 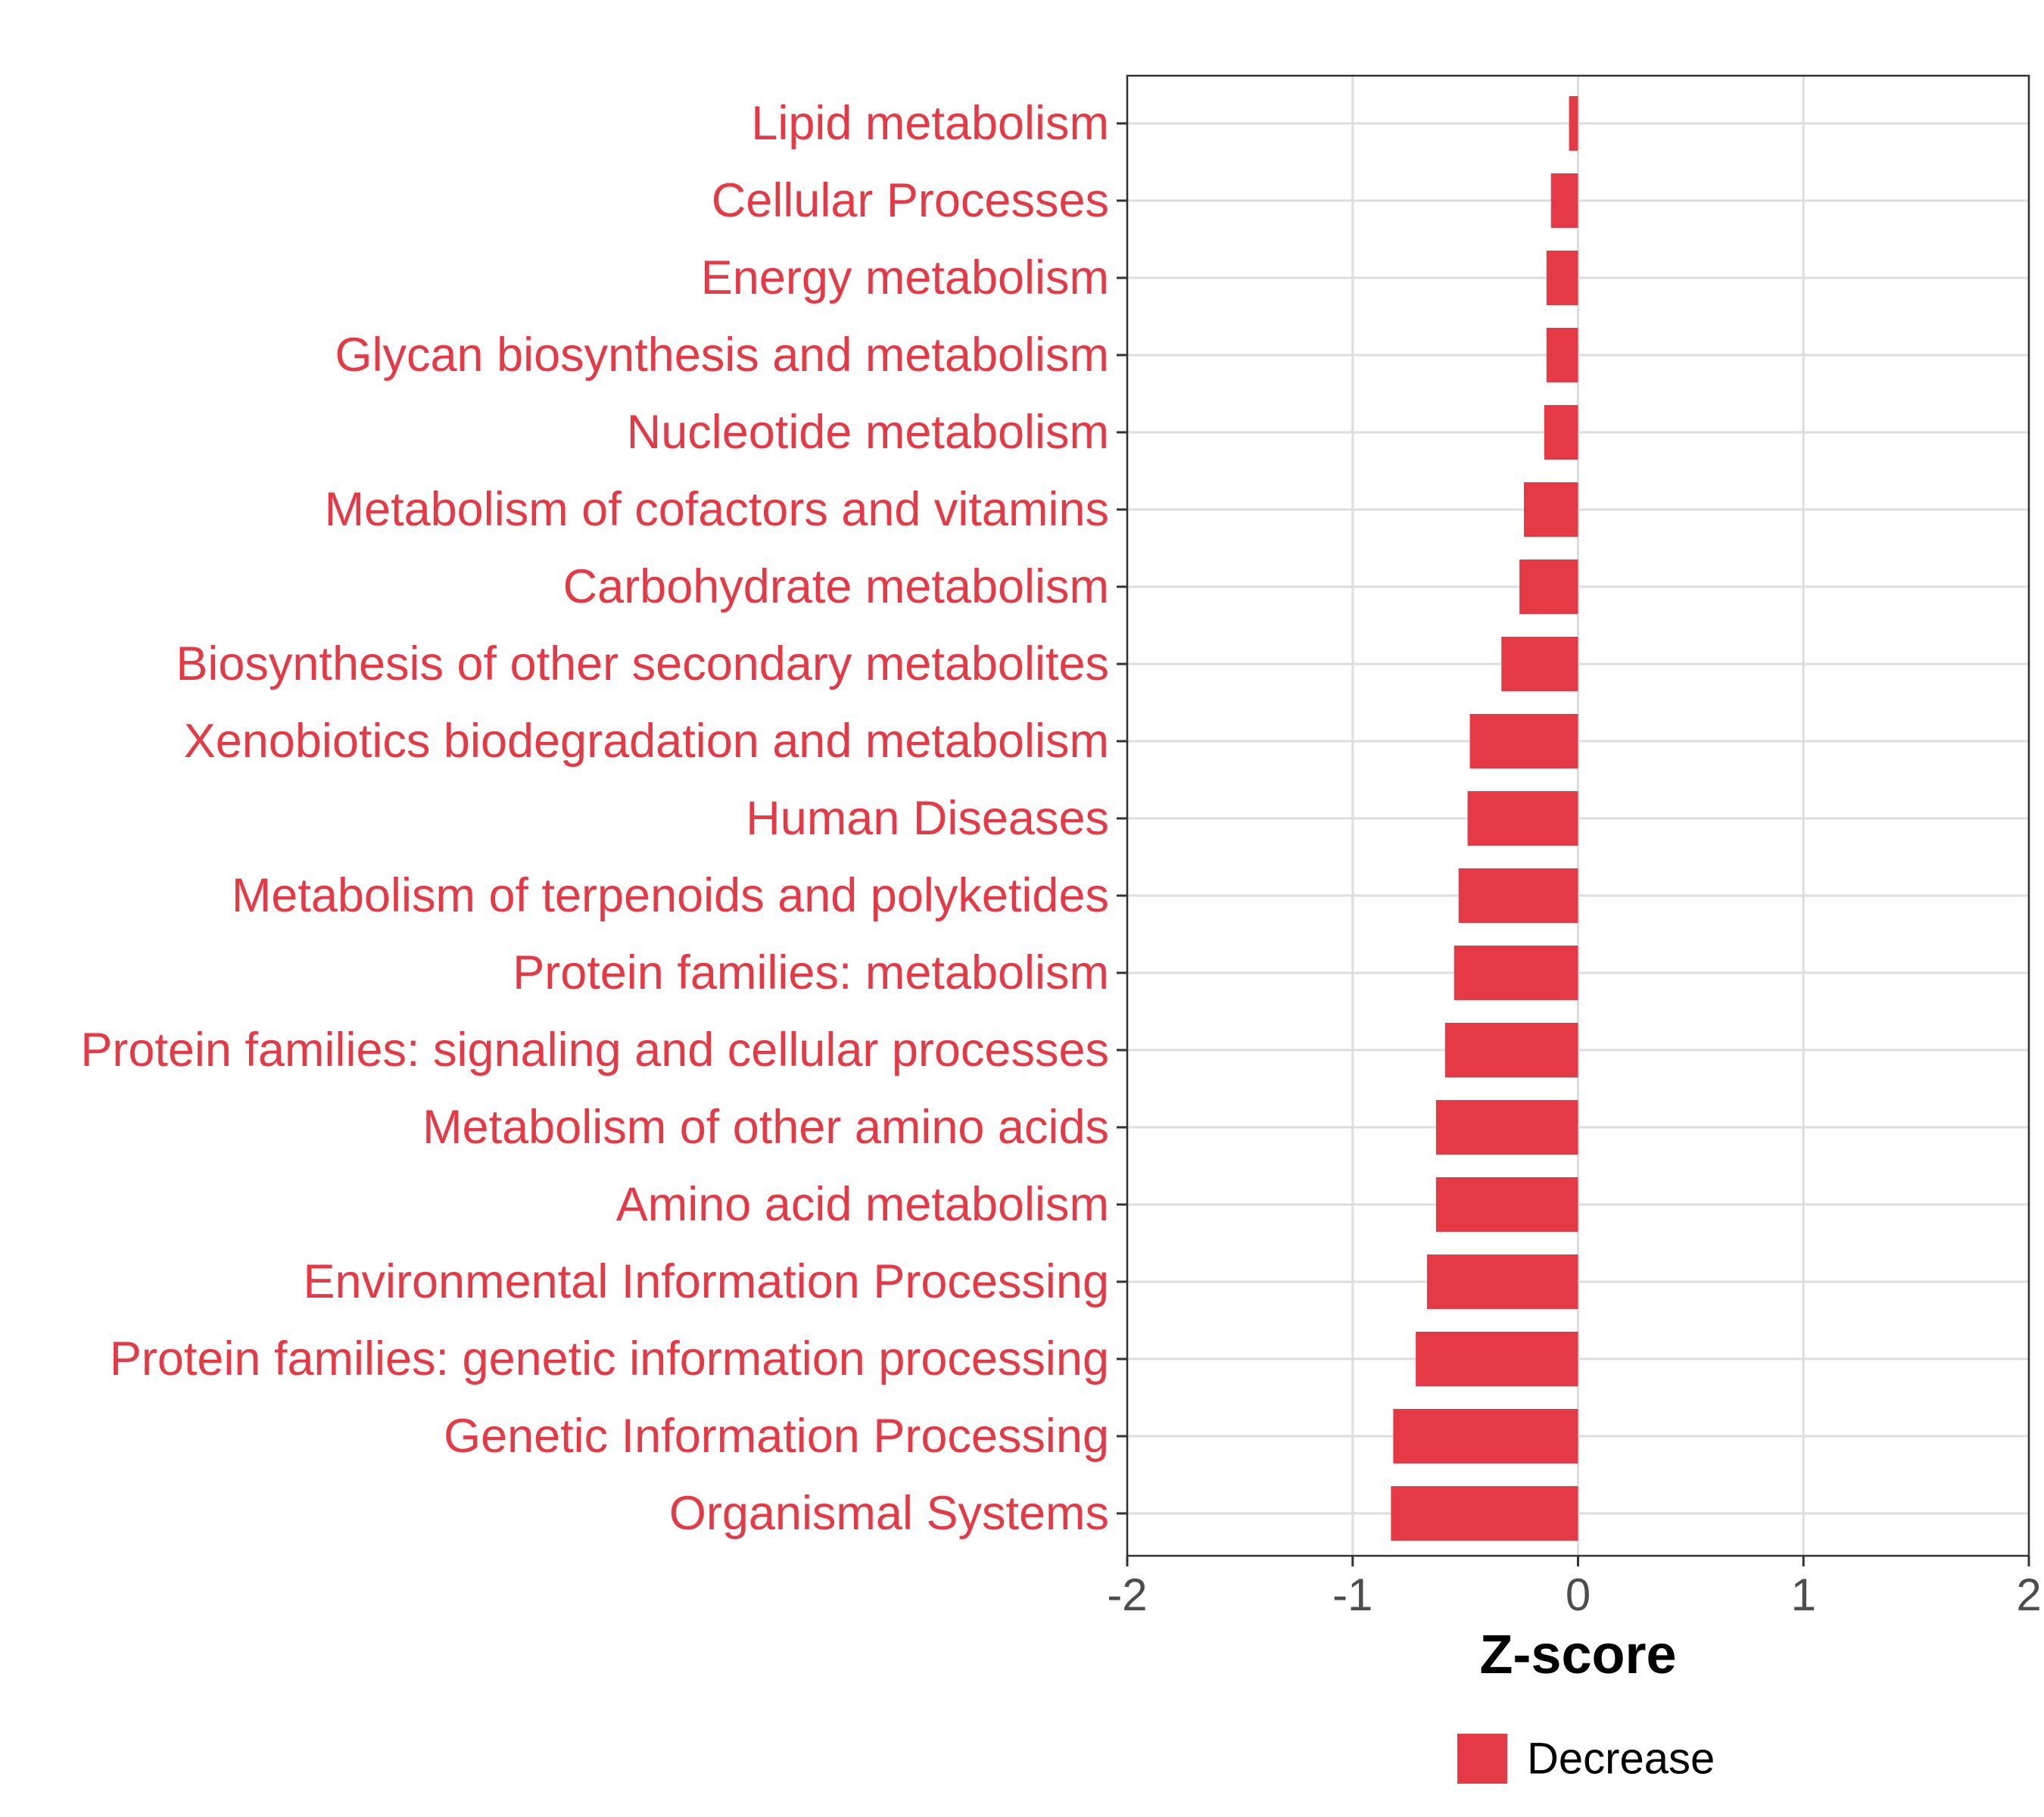 I want to click on category-label-15: Environmental Information Processing, so click(x=706, y=1281).